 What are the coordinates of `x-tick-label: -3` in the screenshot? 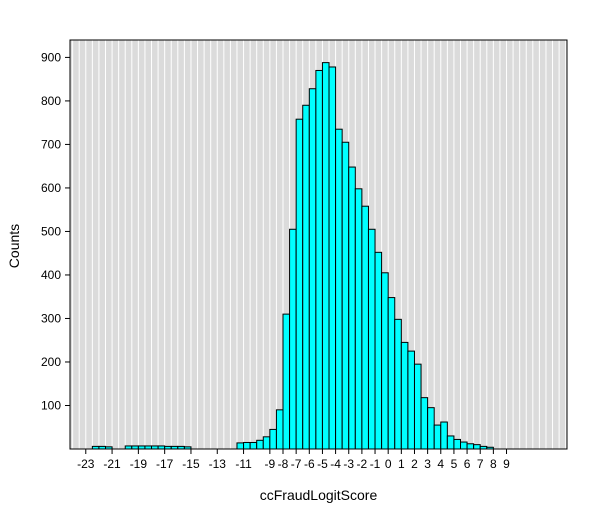 It's located at (348, 464).